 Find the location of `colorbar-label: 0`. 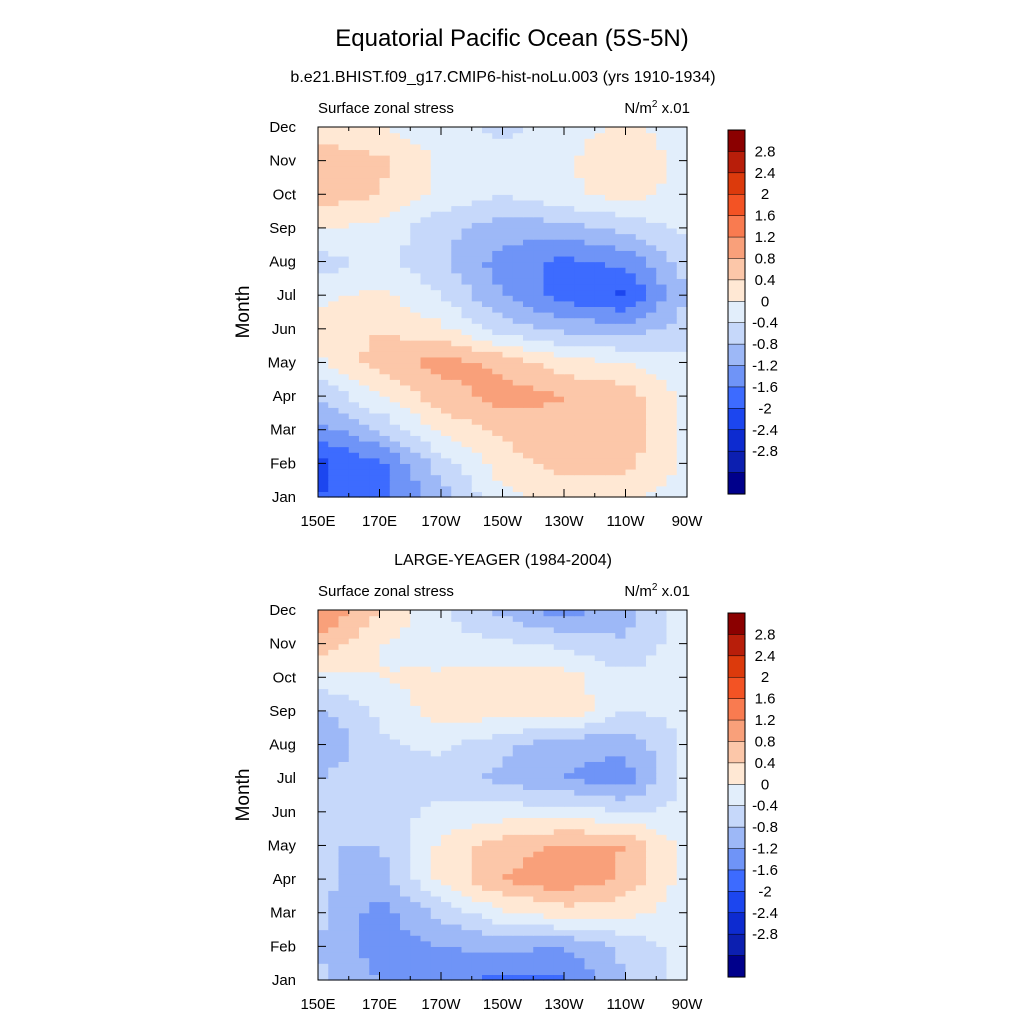

colorbar-label: 0 is located at coordinates (765, 301).